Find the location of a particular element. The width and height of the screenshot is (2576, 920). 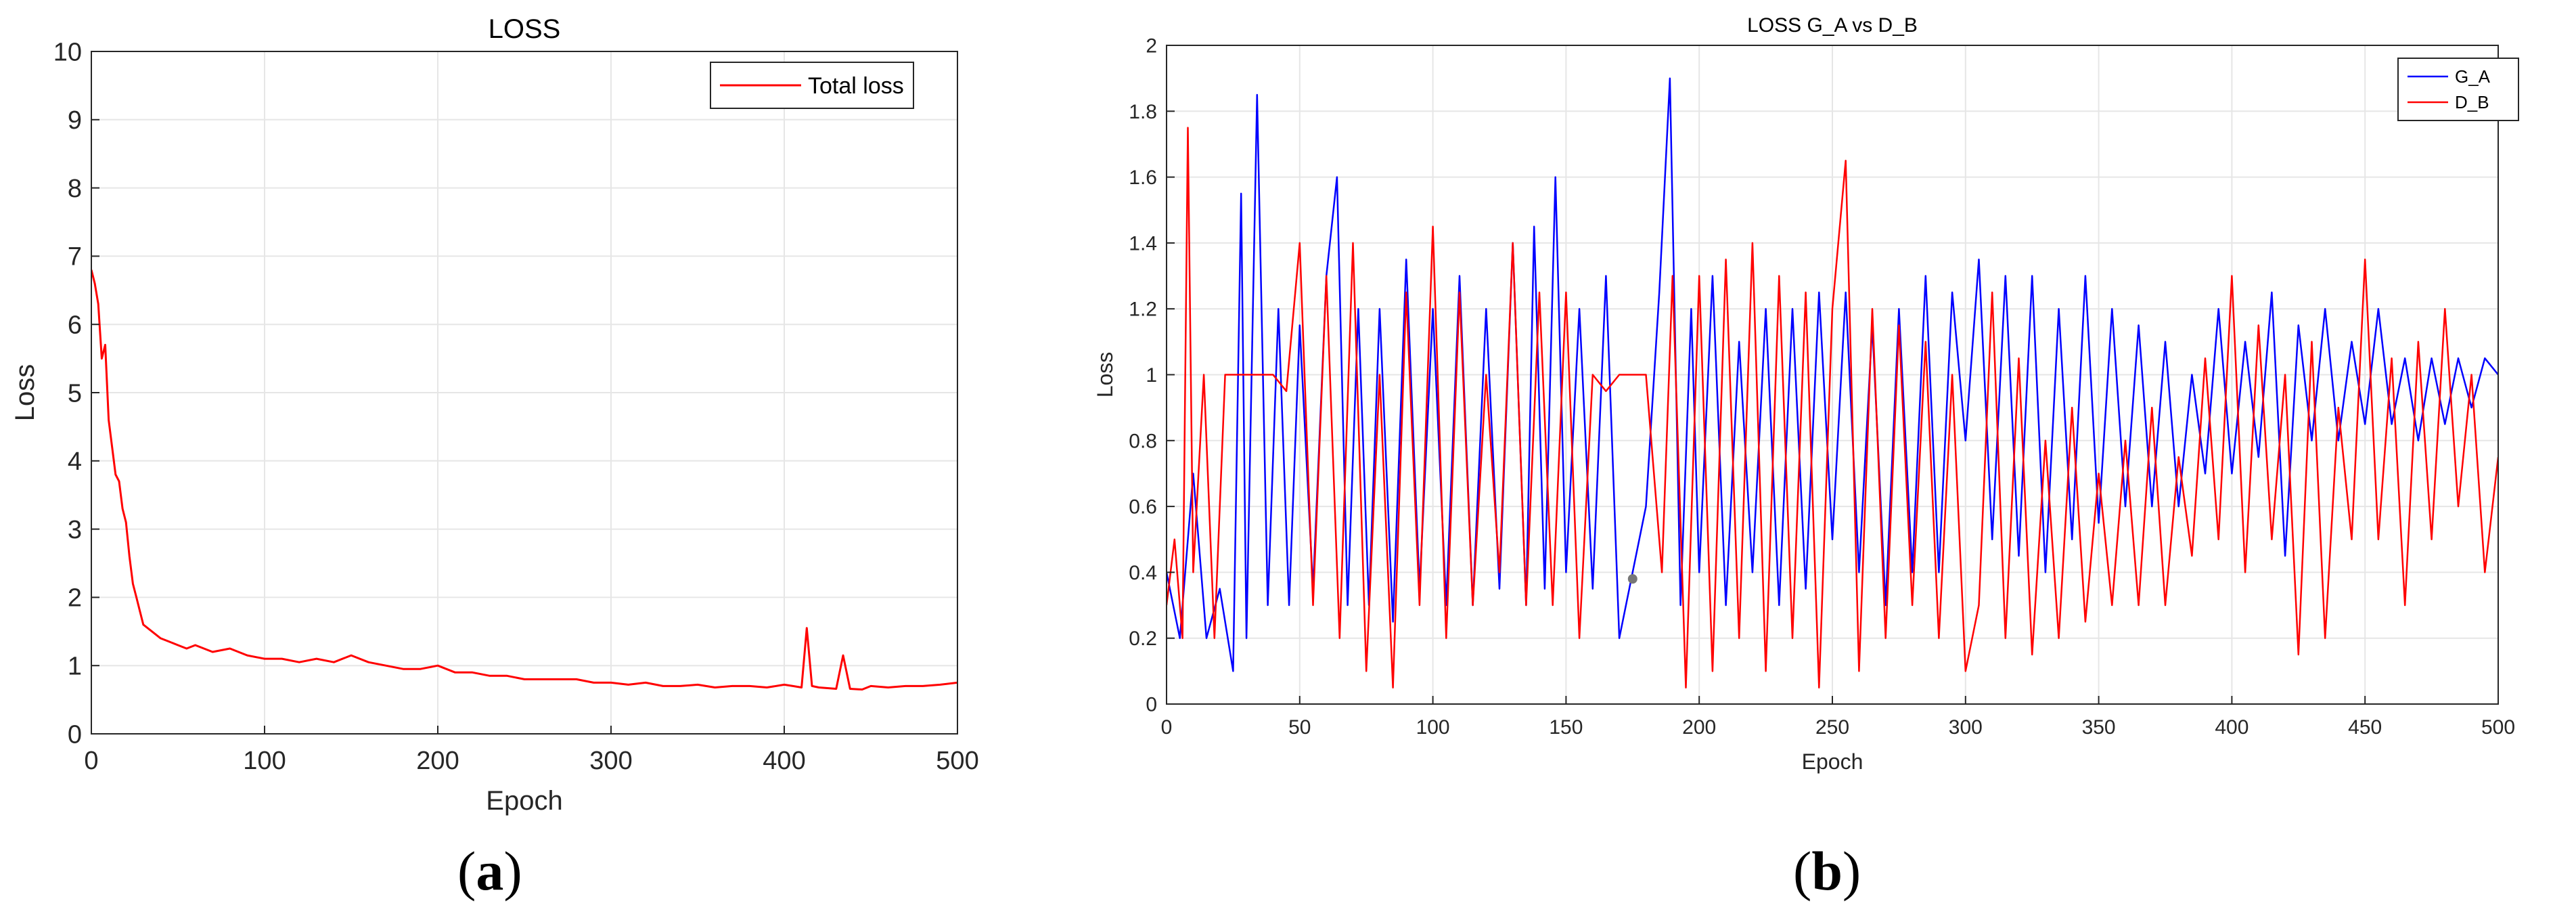

chart-a-ytick-label-6: 6 is located at coordinates (75, 325).